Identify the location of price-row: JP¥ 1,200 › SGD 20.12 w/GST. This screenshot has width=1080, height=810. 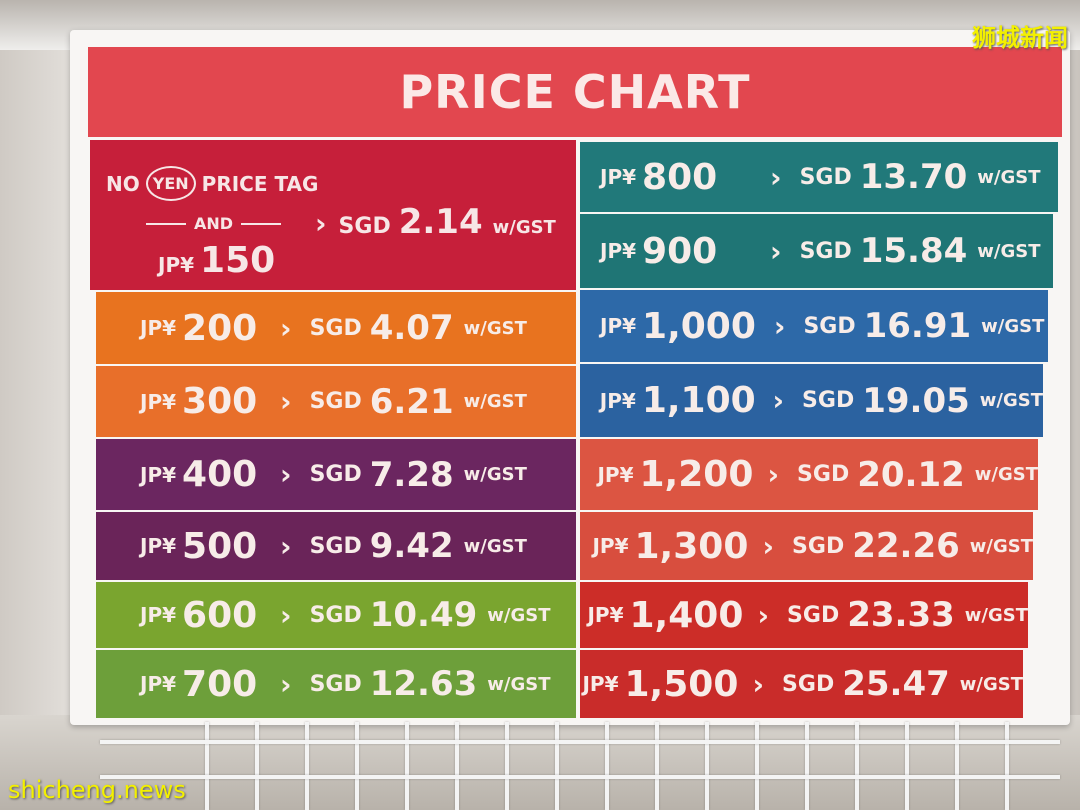
(809, 474).